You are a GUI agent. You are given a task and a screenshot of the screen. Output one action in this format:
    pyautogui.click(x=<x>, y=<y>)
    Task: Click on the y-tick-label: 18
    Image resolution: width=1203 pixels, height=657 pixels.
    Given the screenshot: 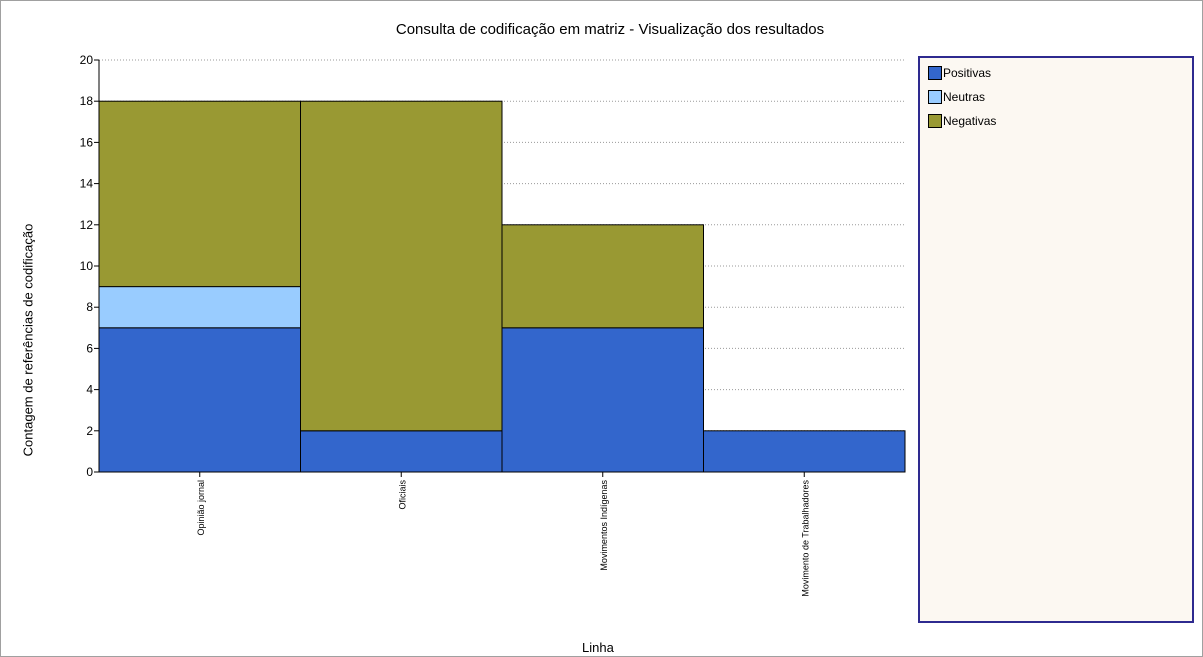 What is the action you would take?
    pyautogui.click(x=87, y=101)
    